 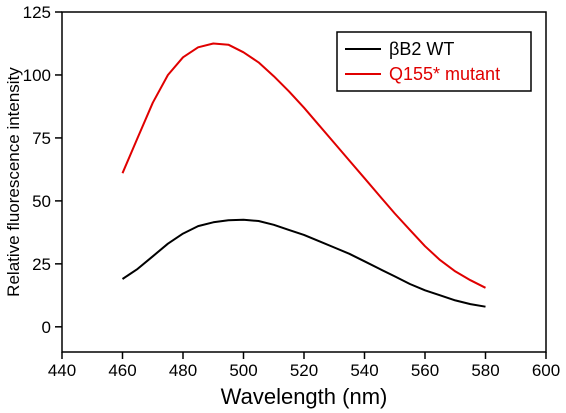 What do you see at coordinates (41, 201) in the screenshot?
I see `y-tick-label: 50` at bounding box center [41, 201].